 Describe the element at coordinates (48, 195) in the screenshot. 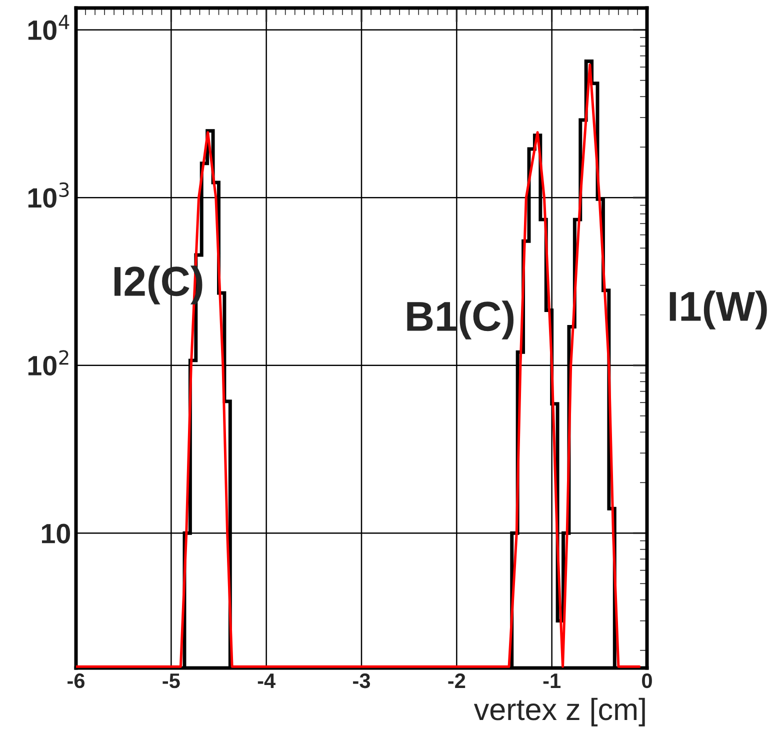

I see `y-tick-label: 10$^{3}$` at that location.